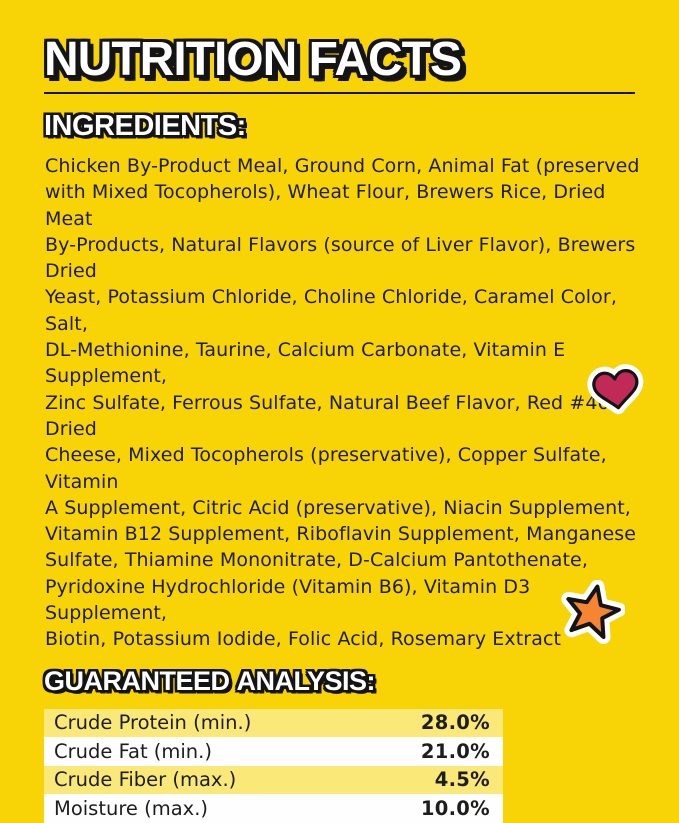  Describe the element at coordinates (133, 751) in the screenshot. I see `analysis-label: Crude Fat (min.)` at that location.